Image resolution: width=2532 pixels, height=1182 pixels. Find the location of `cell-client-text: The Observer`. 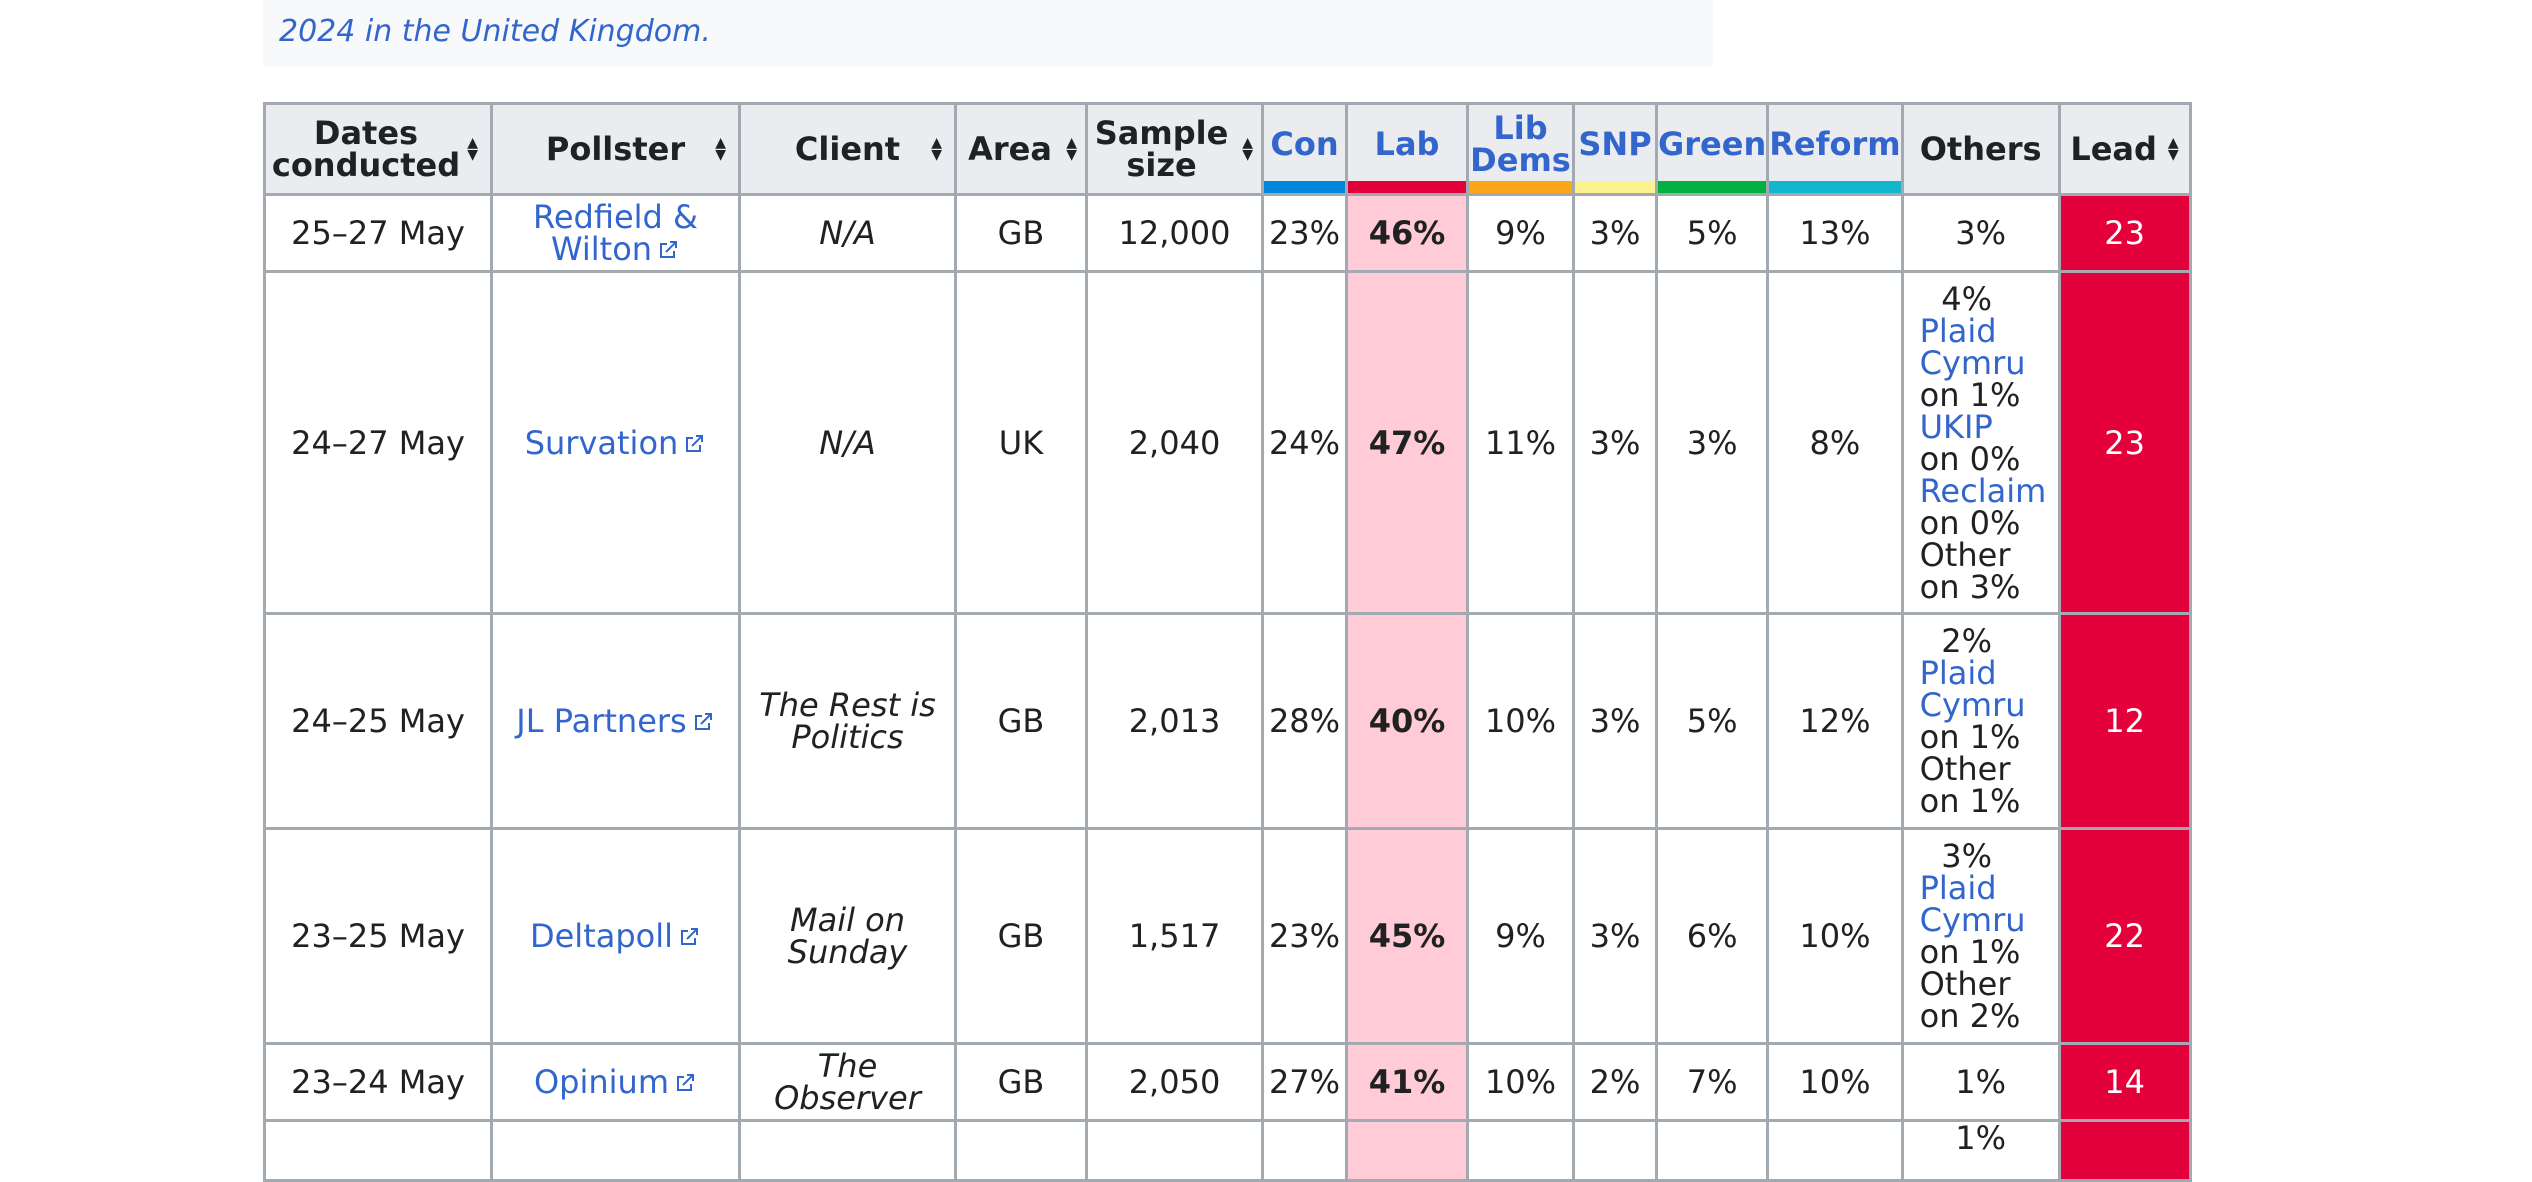

cell-client-text: The Observer is located at coordinates (847, 1082).